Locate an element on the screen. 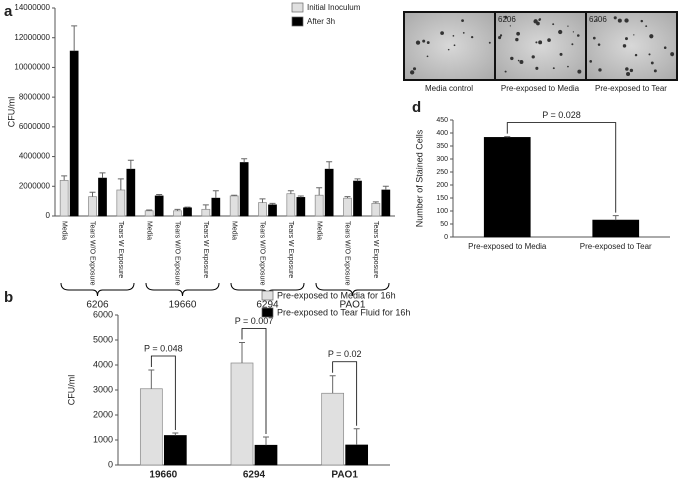 The width and height of the screenshot is (680, 504). legend-label: Pre-exposed to Media for 16h is located at coordinates (336, 295).